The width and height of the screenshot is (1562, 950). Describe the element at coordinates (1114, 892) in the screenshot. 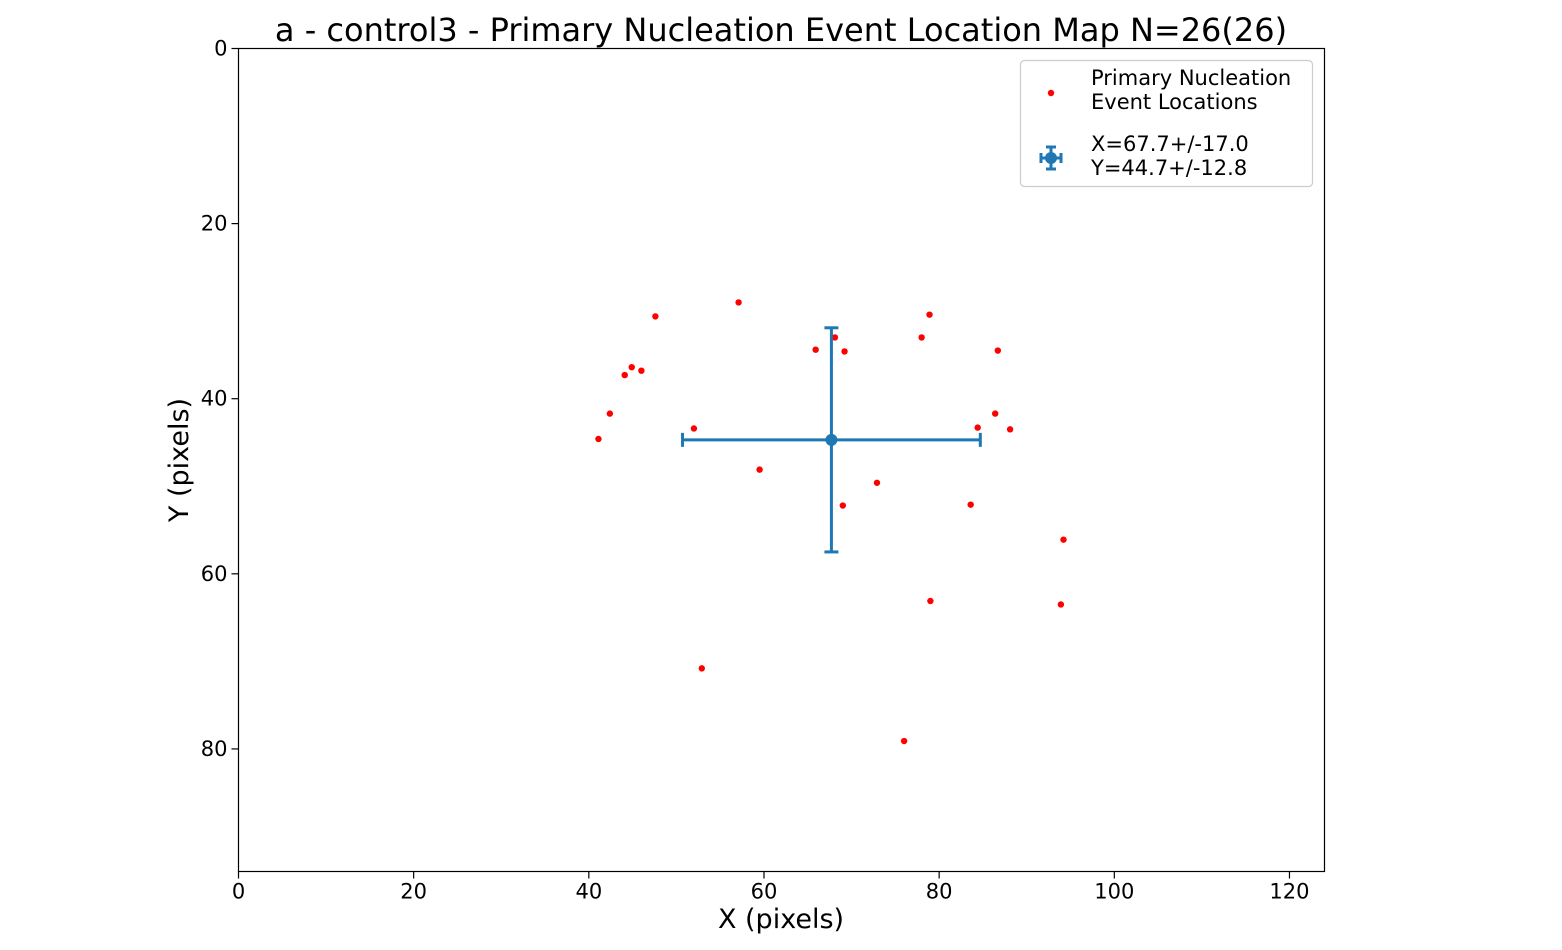

I see `x-tick-label: 100` at that location.